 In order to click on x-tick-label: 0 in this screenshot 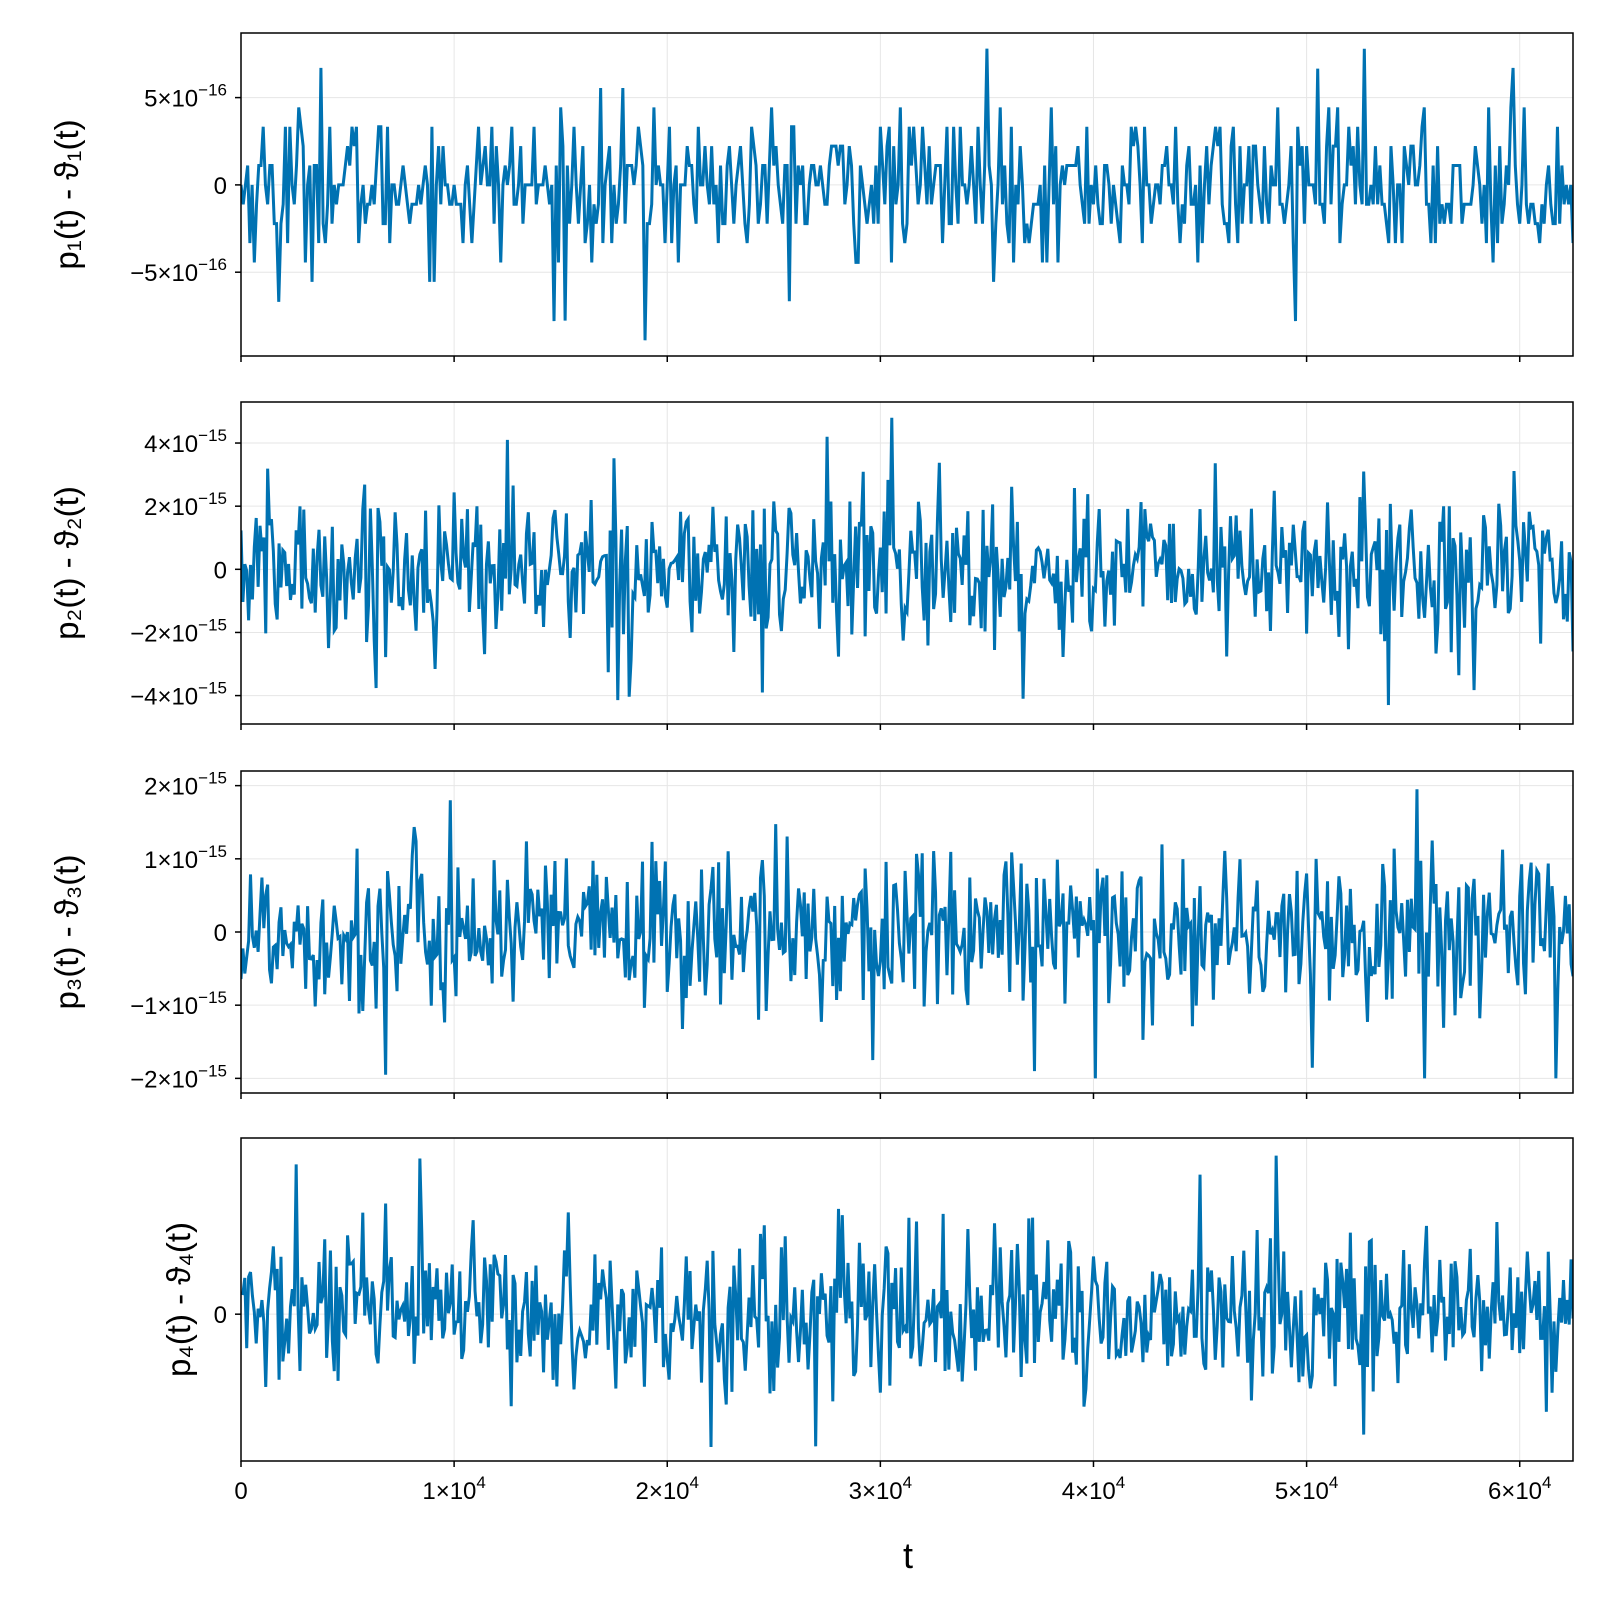, I will do `click(240, 1491)`.